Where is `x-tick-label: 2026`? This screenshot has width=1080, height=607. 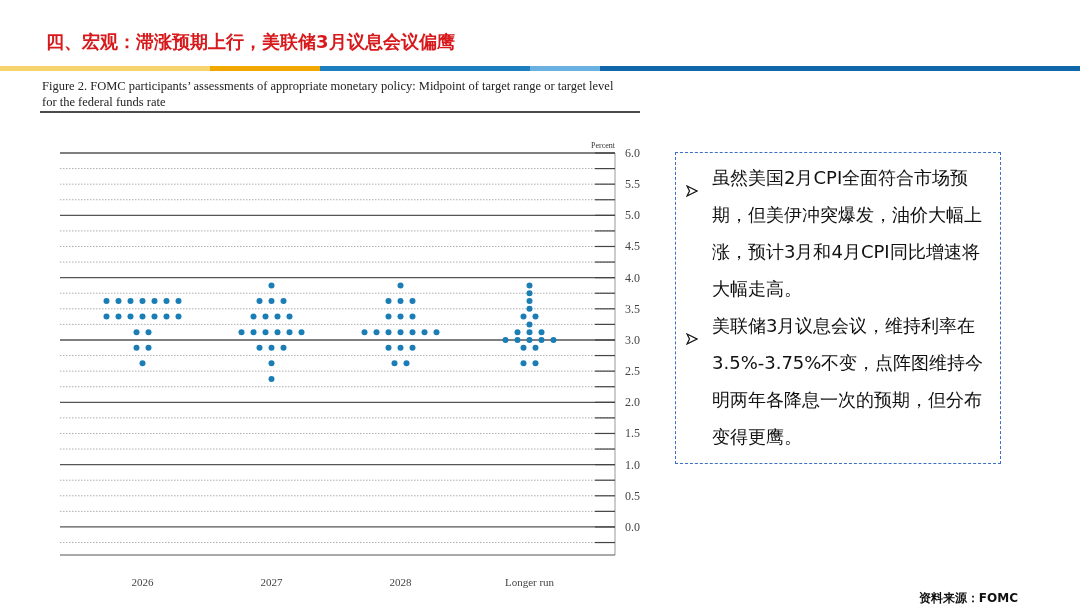
x-tick-label: 2026 is located at coordinates (142, 582).